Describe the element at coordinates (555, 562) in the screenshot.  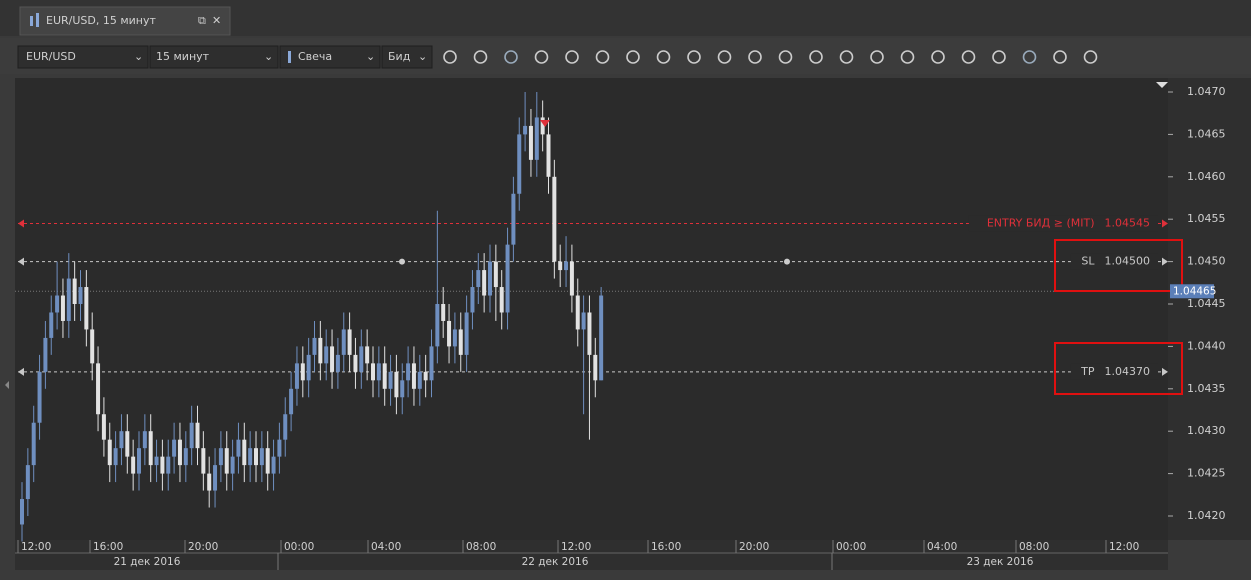
I see `date-label: 22 дек 2016` at that location.